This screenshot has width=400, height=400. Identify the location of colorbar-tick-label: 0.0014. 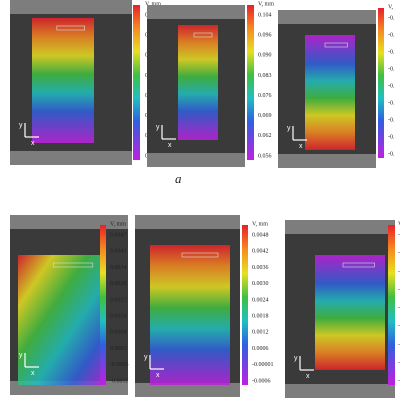
(118, 316).